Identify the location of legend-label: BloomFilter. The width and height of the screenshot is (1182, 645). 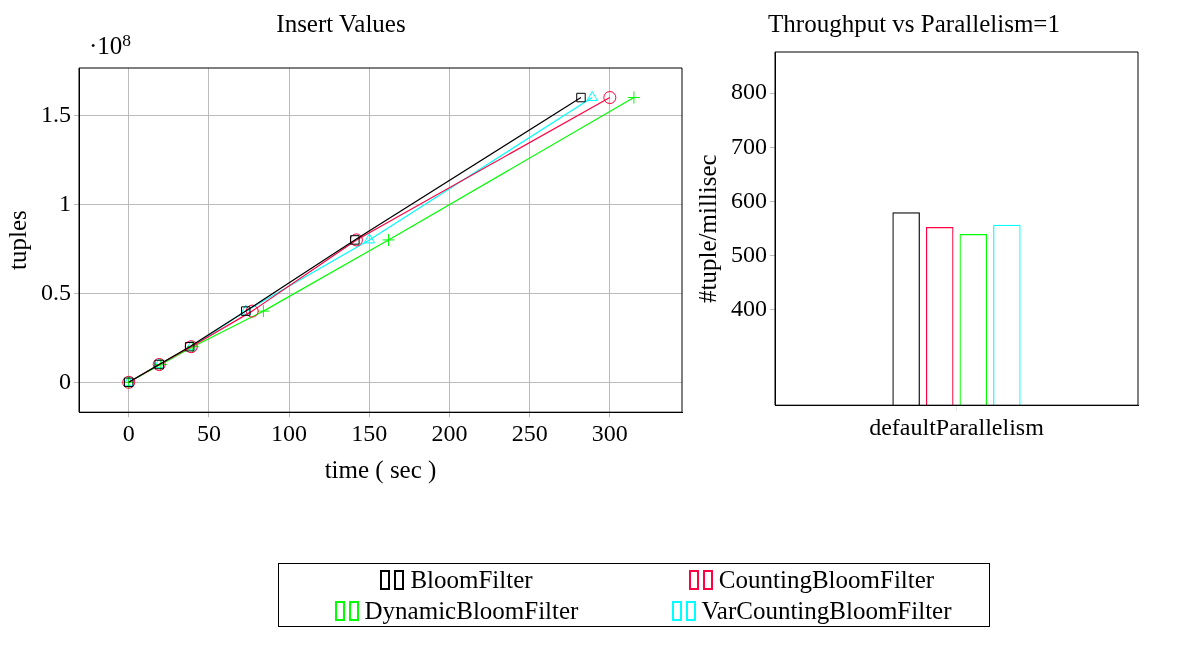
(471, 580).